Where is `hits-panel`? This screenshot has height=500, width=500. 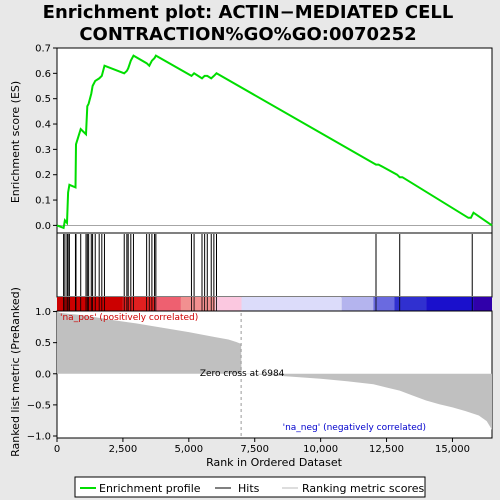 hits-panel is located at coordinates (274, 265).